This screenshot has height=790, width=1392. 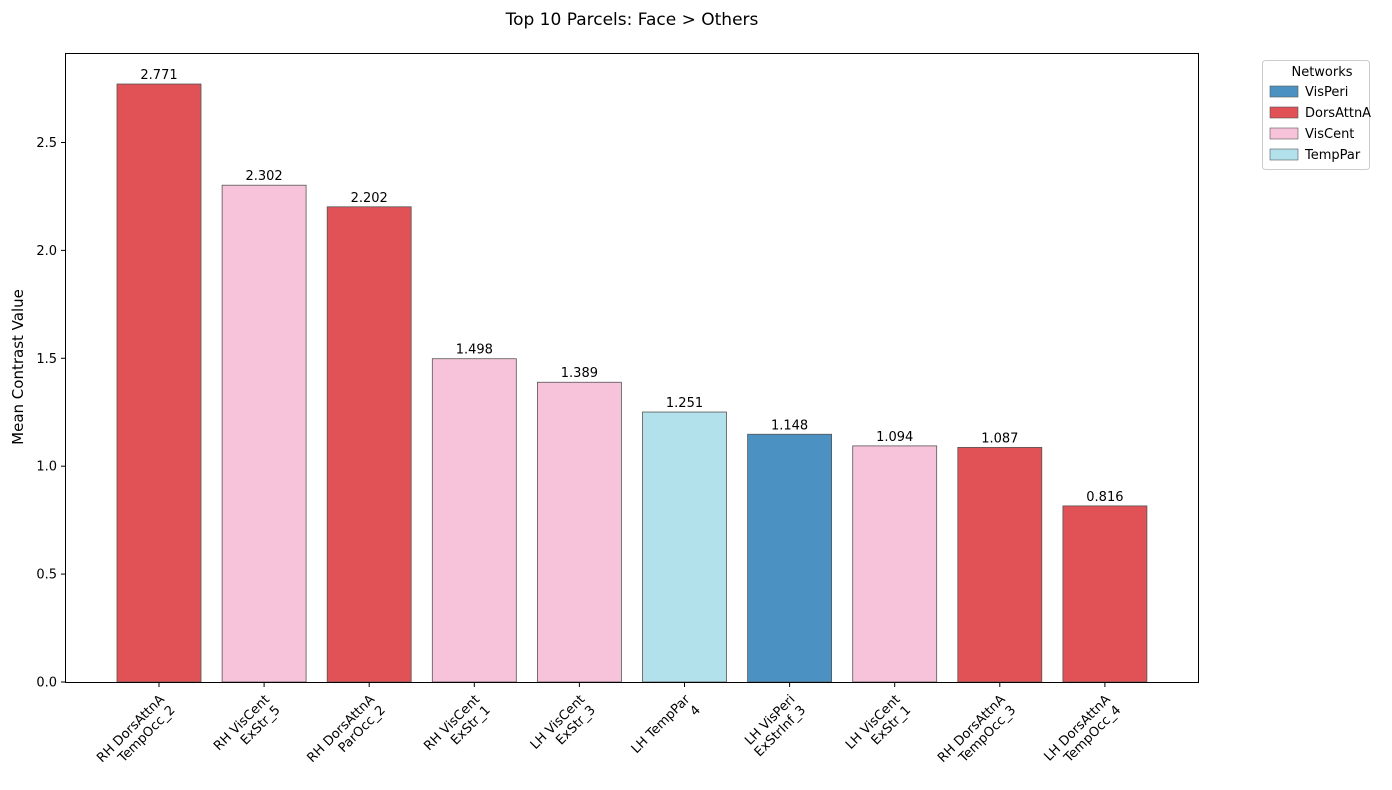 I want to click on y-tick-label: 0.0, so click(x=46, y=683).